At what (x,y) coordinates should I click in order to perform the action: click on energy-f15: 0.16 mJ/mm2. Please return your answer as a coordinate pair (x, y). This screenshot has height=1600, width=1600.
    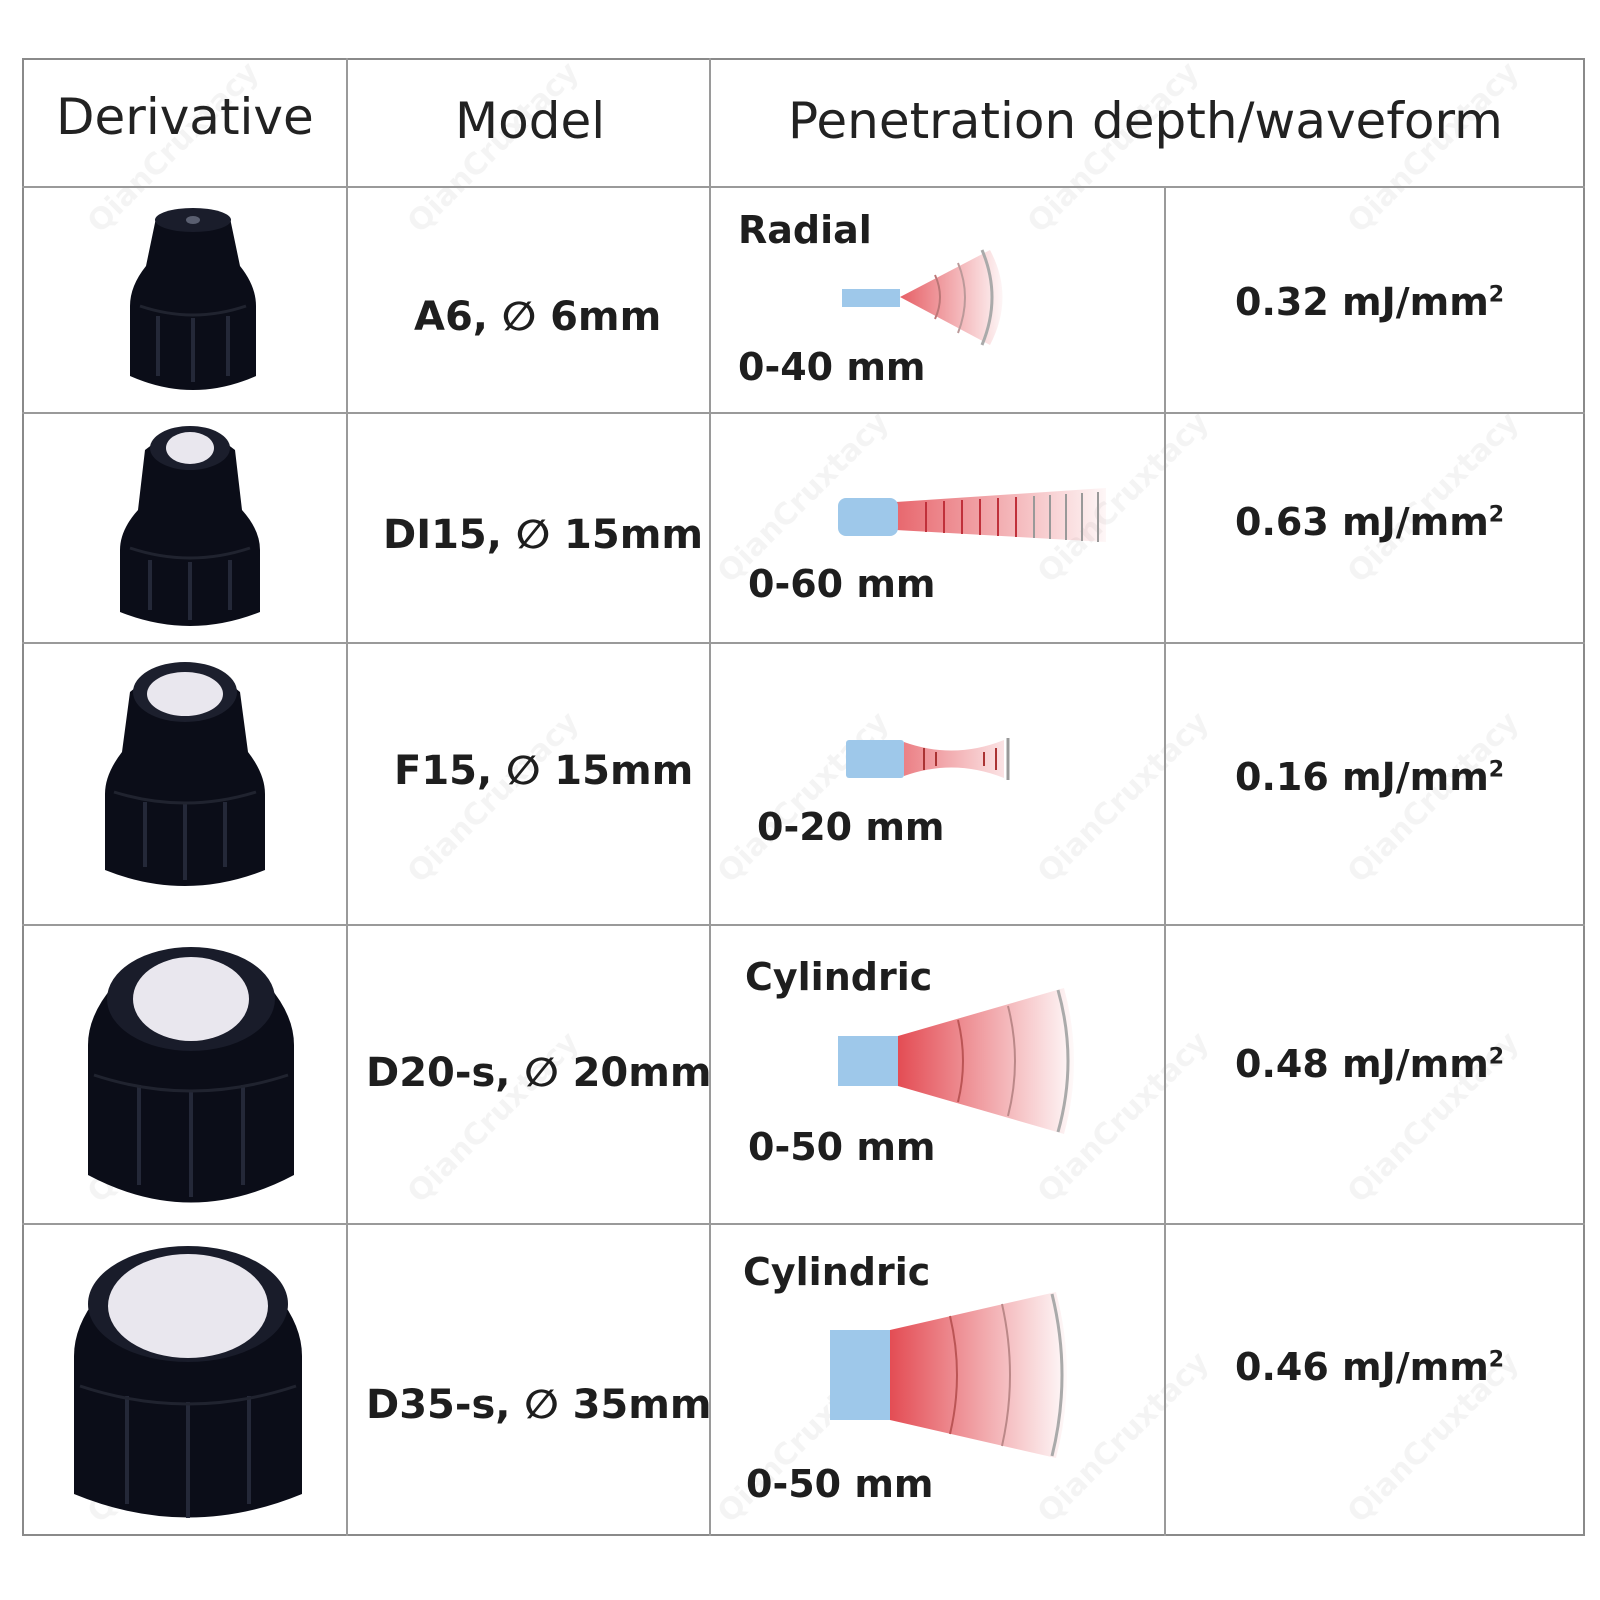
    Looking at the image, I should click on (1370, 777).